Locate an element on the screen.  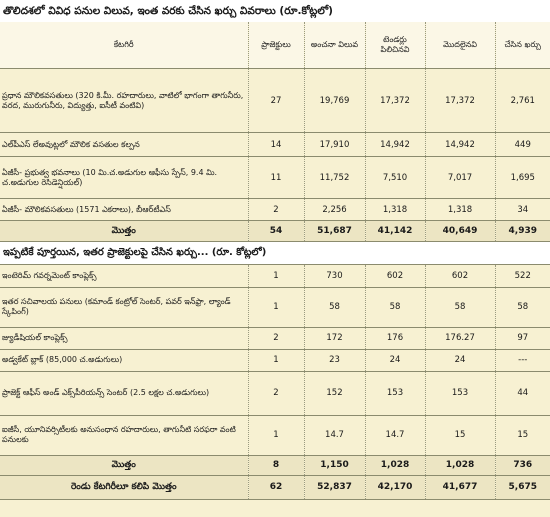
grand-total-projects: 62 is located at coordinates (276, 487).